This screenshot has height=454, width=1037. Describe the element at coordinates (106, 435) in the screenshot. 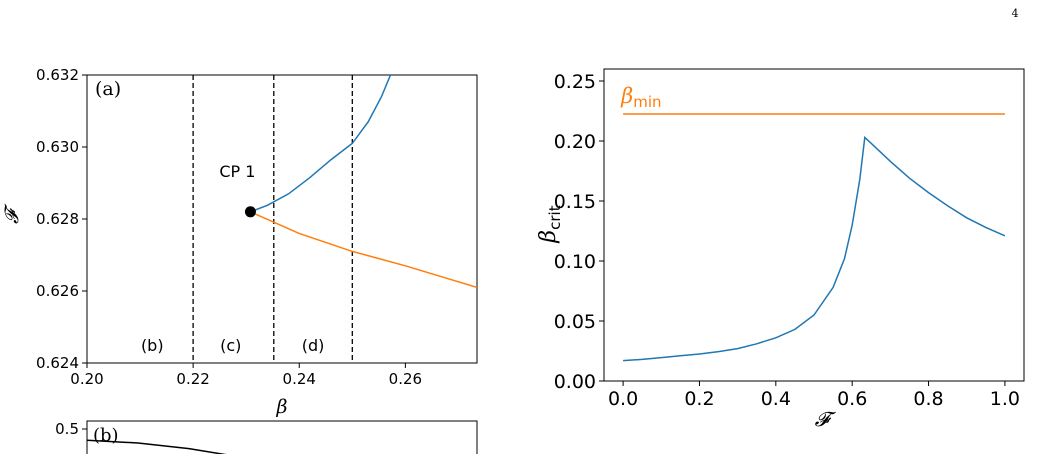

I see `panel-b-label: (b)` at that location.